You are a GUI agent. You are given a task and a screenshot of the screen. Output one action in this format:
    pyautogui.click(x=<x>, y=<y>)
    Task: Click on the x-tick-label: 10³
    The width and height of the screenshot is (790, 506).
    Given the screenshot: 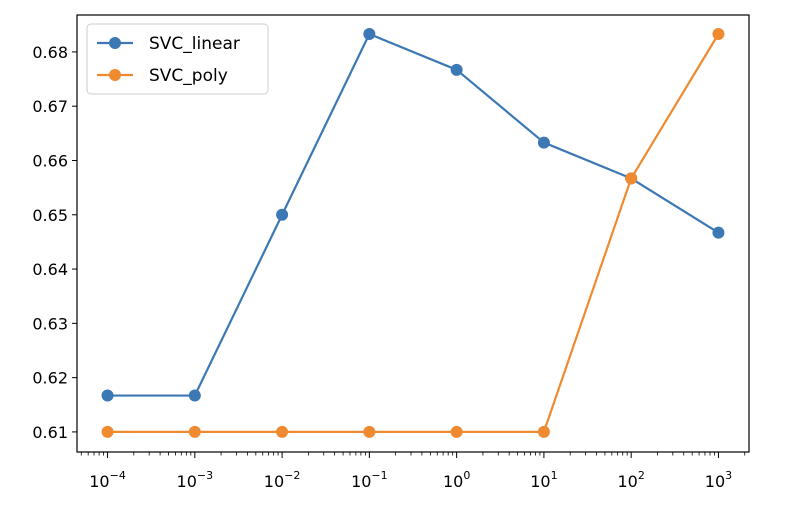 What is the action you would take?
    pyautogui.click(x=718, y=480)
    